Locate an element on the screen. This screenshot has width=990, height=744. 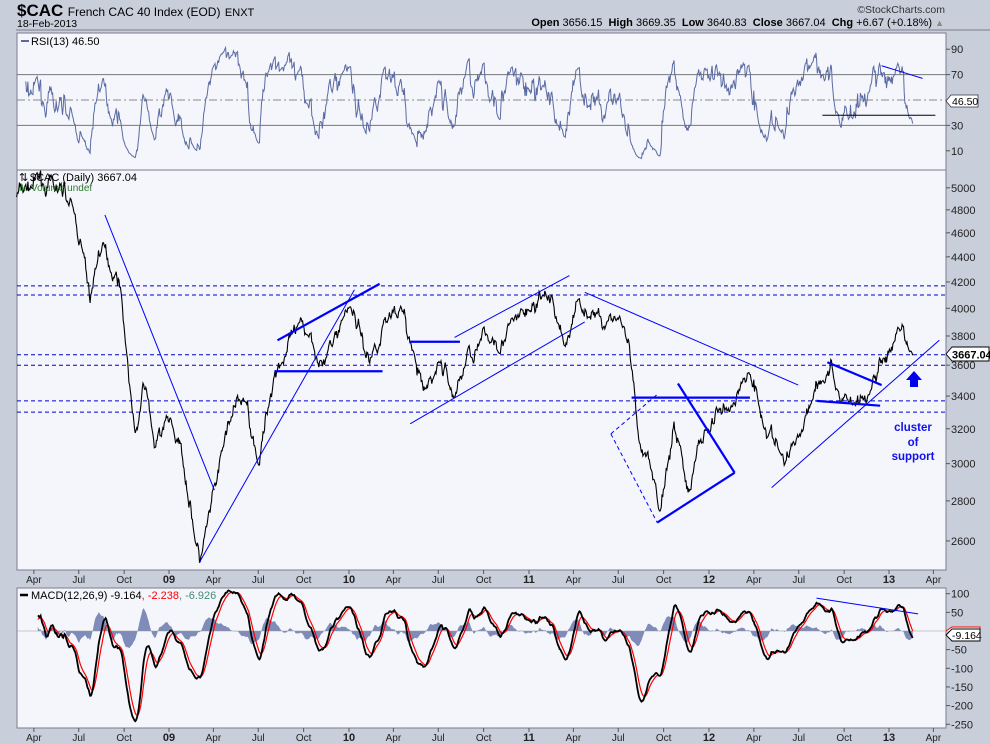
price-axis-tick-label: 3200 is located at coordinates (963, 430).